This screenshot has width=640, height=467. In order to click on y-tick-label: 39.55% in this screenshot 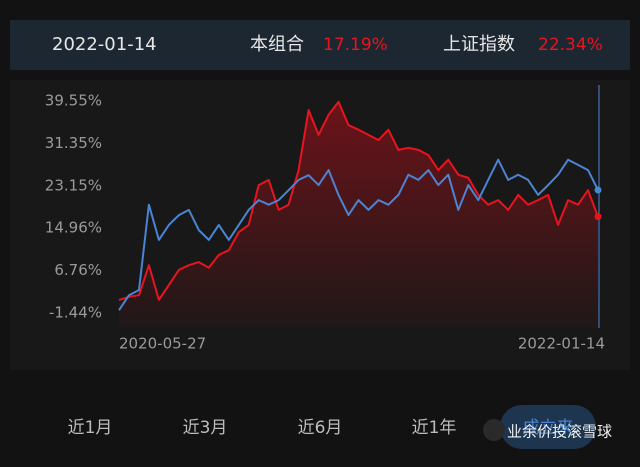, I will do `click(73, 101)`.